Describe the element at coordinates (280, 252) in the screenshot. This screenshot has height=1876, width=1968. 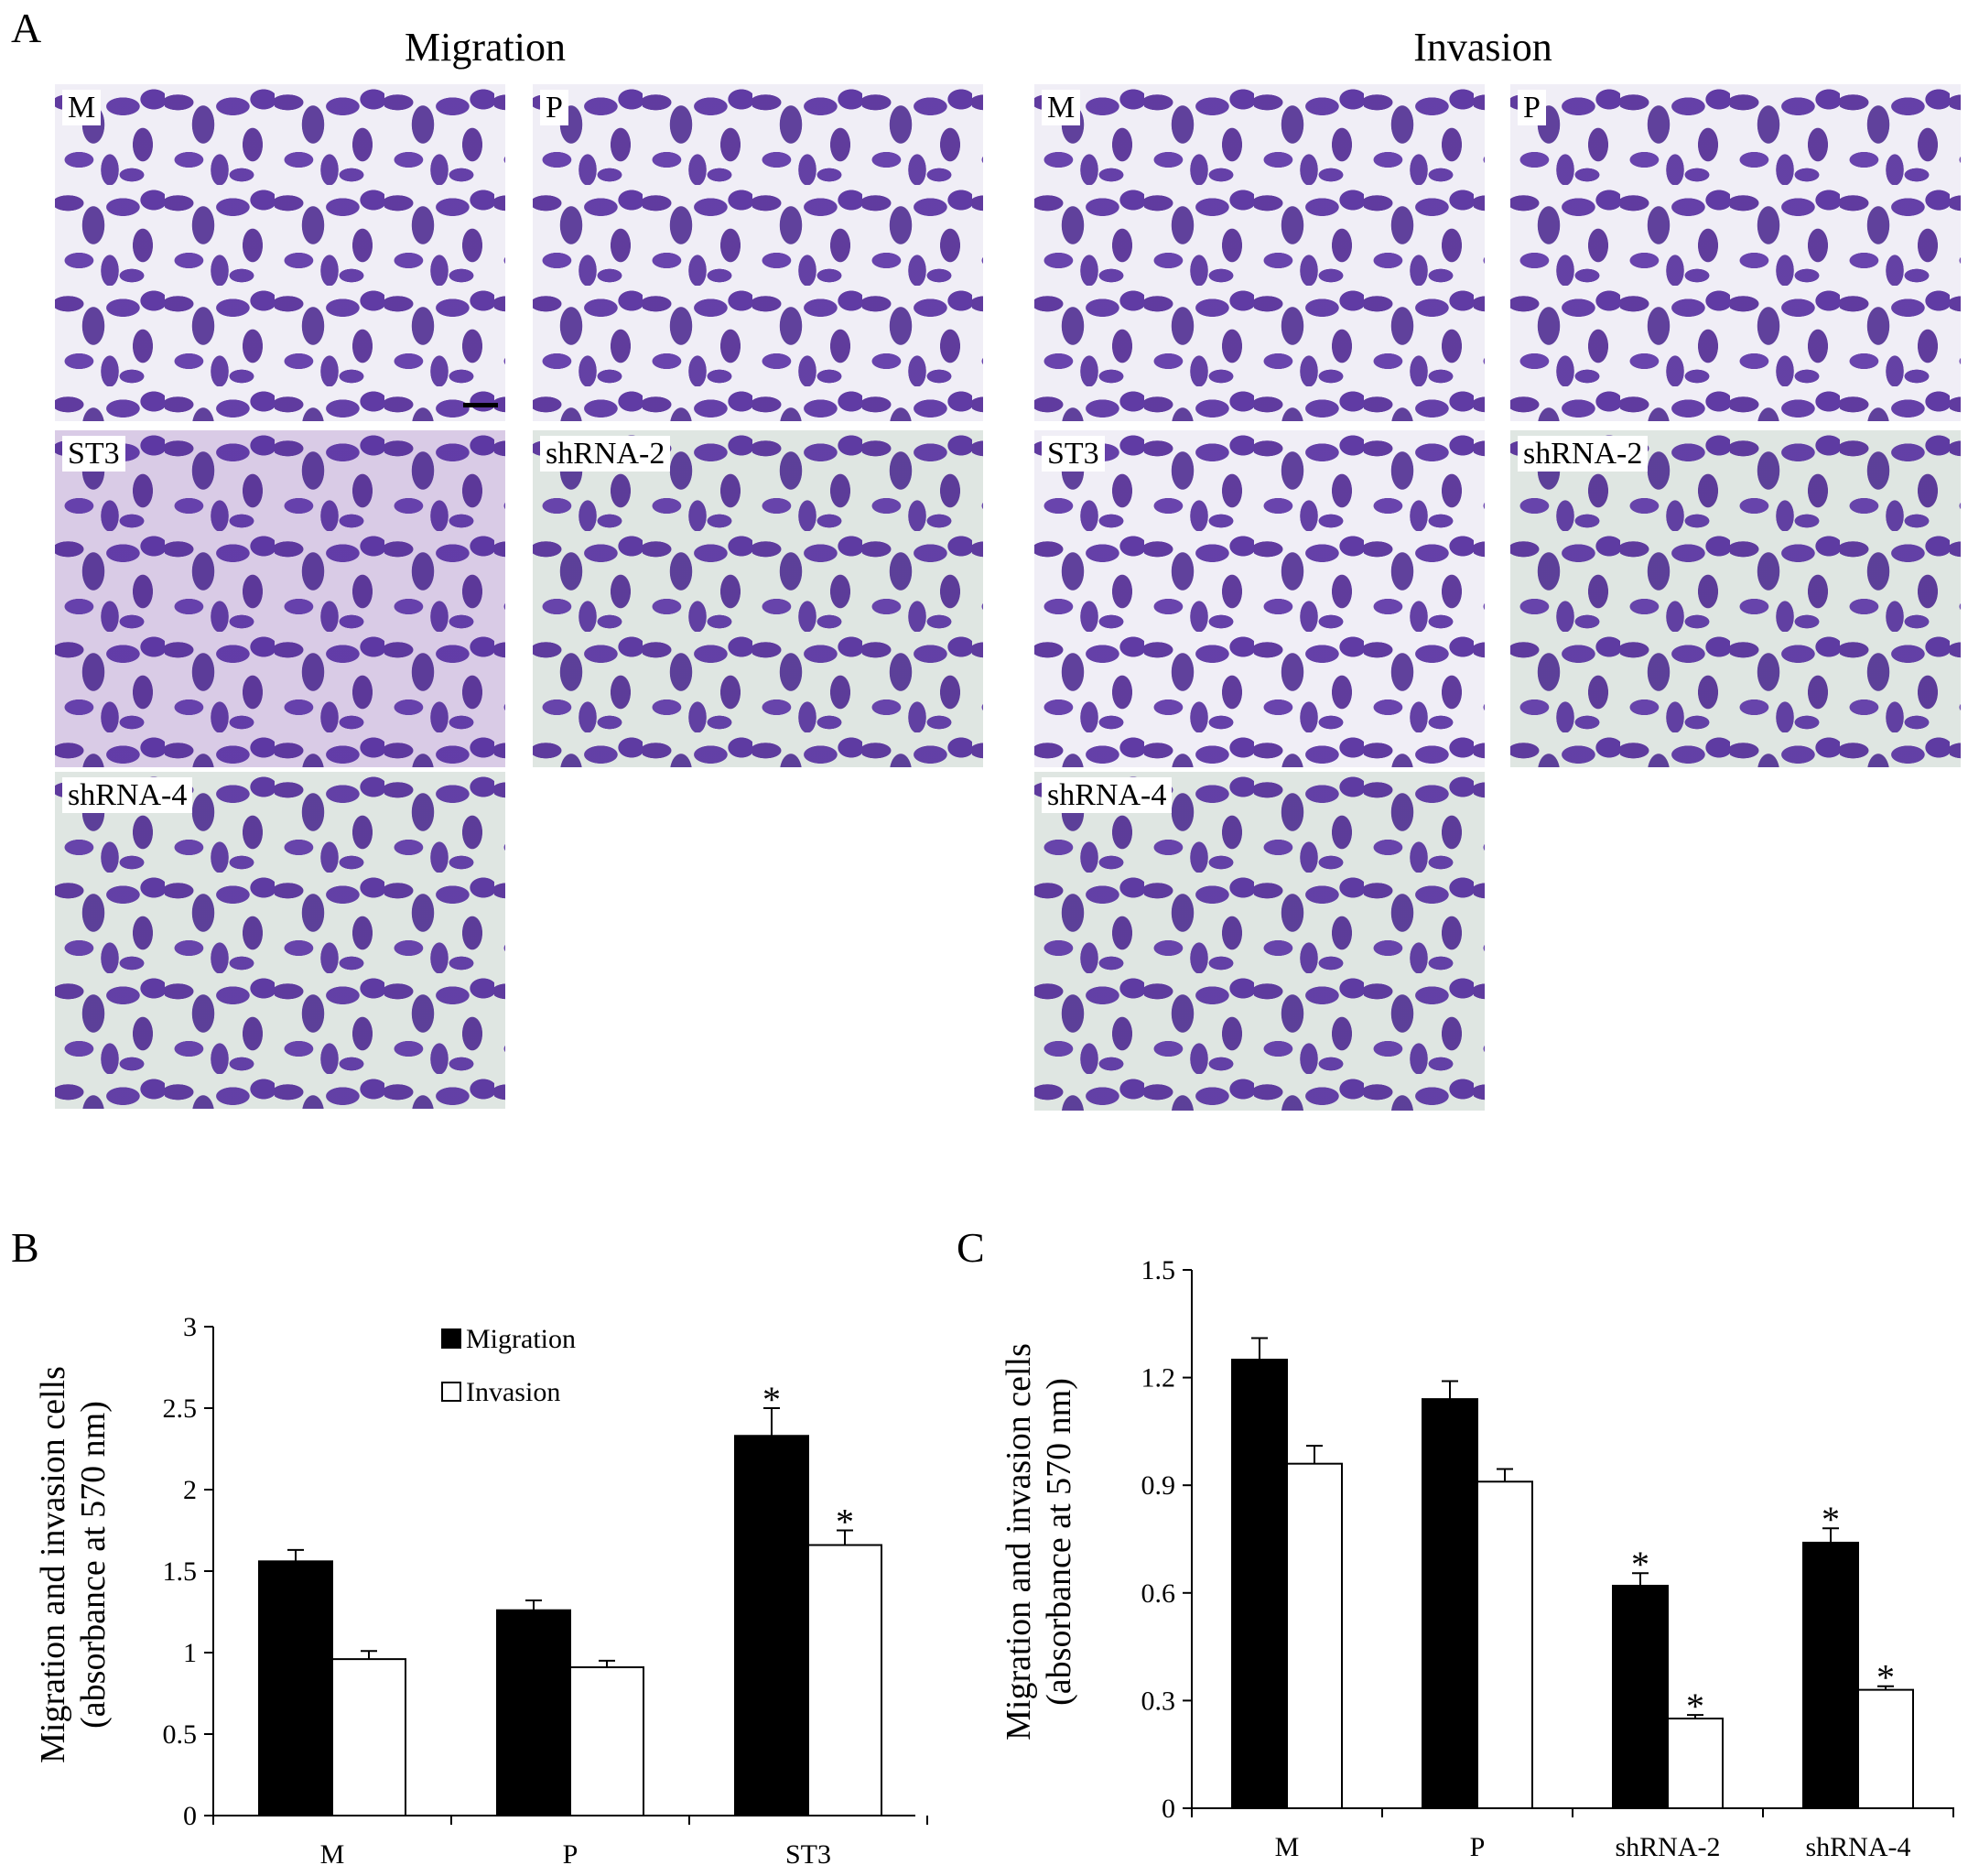
I see `migration-micrograph-m: M` at that location.